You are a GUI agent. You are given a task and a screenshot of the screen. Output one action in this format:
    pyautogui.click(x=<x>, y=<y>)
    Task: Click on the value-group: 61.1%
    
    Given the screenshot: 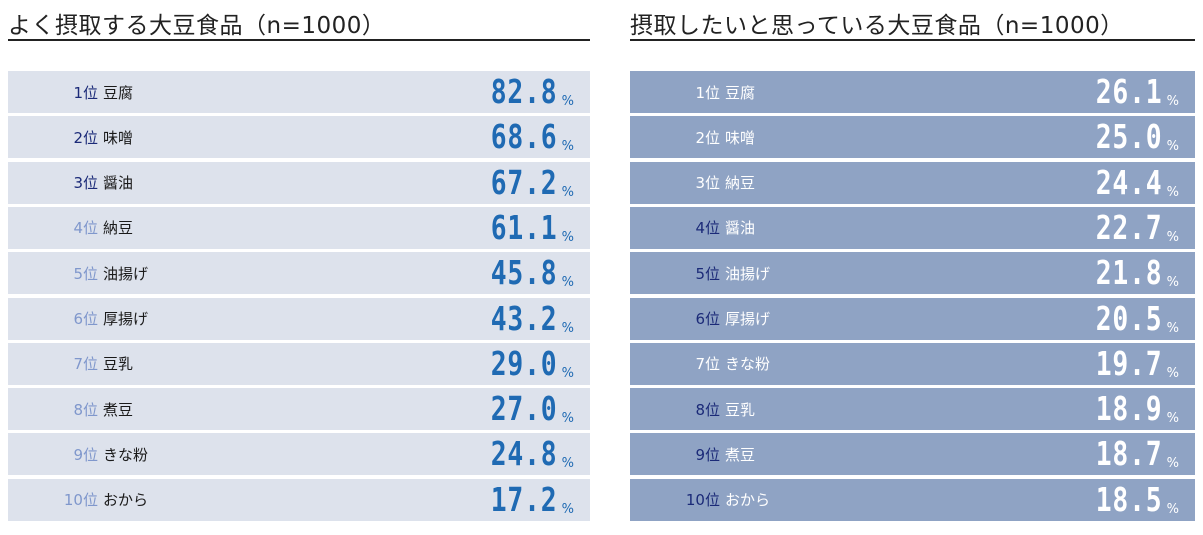 What is the action you would take?
    pyautogui.click(x=532, y=228)
    